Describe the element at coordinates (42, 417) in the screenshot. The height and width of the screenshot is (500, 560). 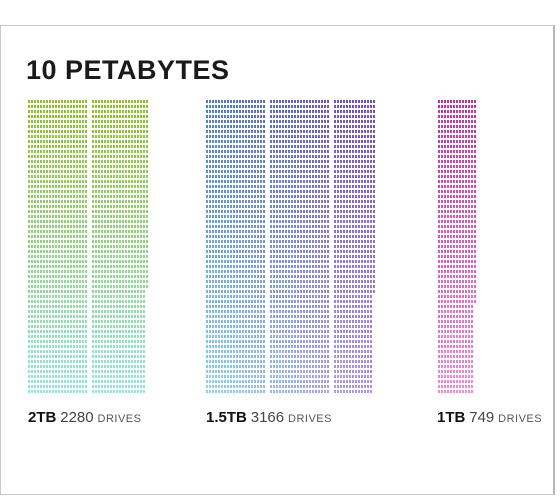
I see `capacity-label: 2TB` at that location.